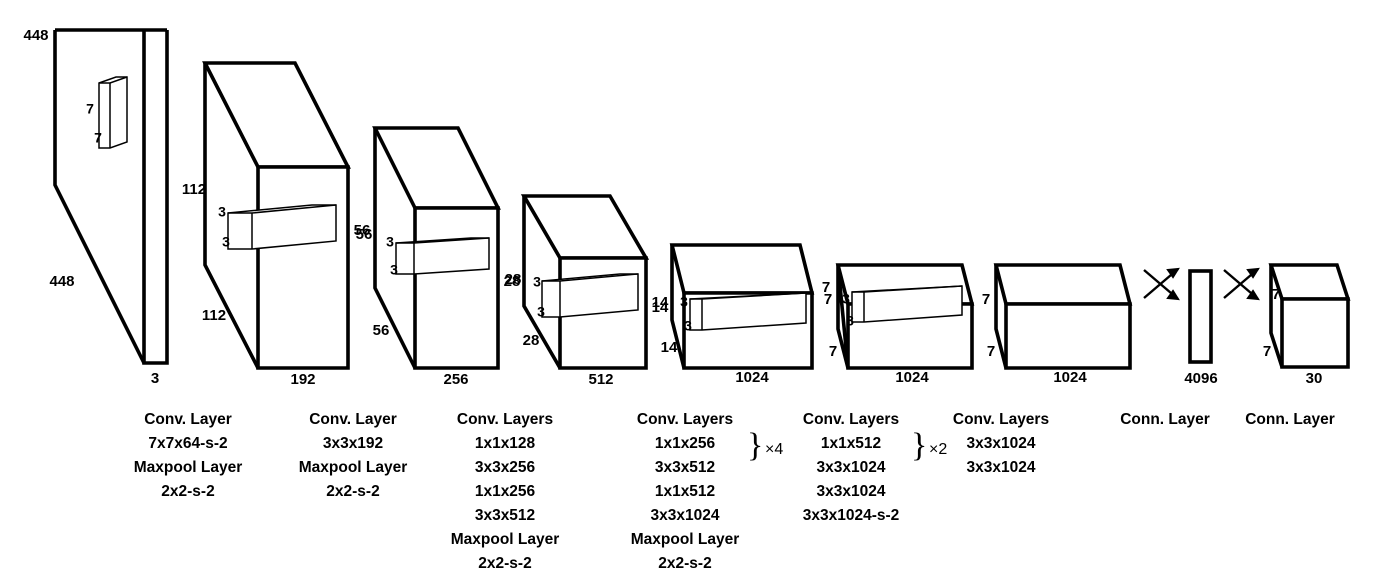 This screenshot has height=576, width=1374. Describe the element at coordinates (226, 242) in the screenshot. I see `block-192-kernel-w-label: 3` at that location.